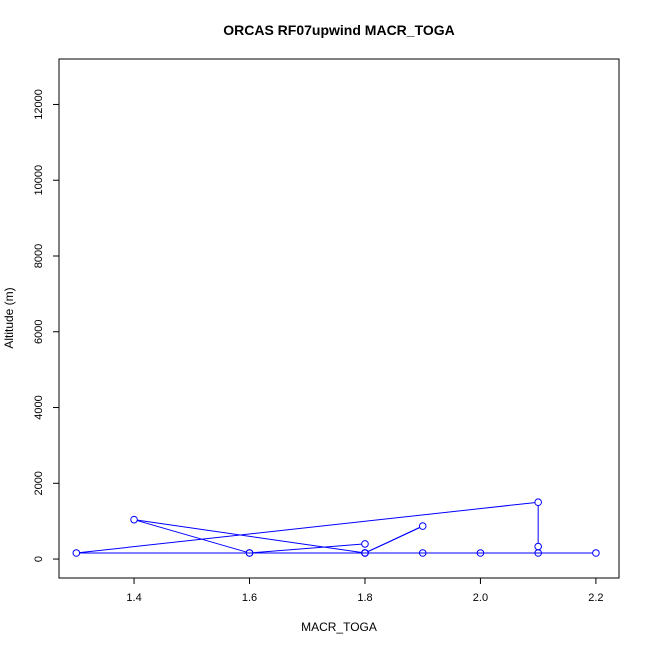  I want to click on x-tick-label: 2.0, so click(480, 598).